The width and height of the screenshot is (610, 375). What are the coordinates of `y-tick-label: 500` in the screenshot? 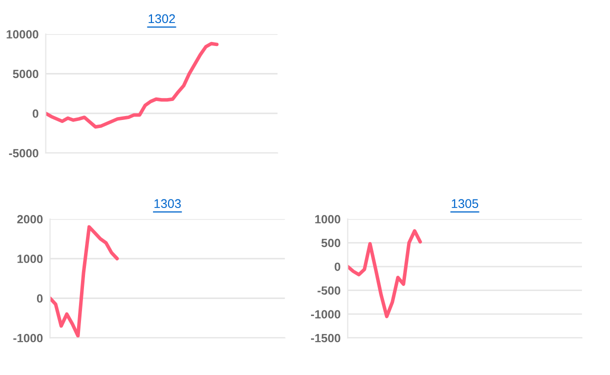 It's located at (330, 243).